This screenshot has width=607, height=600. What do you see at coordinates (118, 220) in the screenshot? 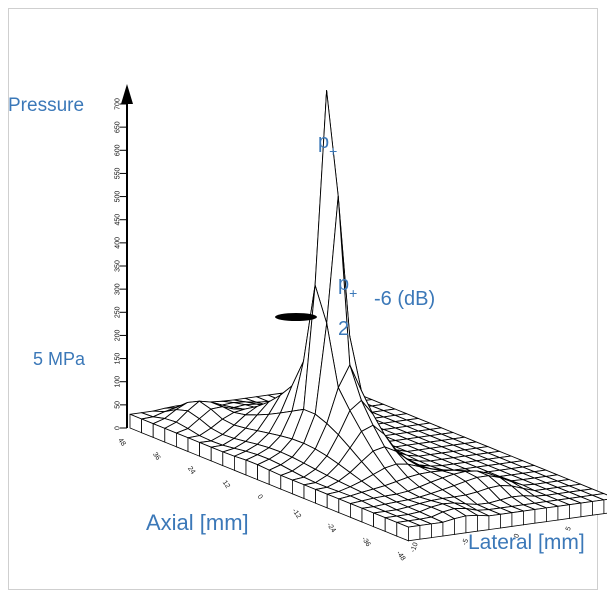
I see `pressure-tick-label: 450` at bounding box center [118, 220].